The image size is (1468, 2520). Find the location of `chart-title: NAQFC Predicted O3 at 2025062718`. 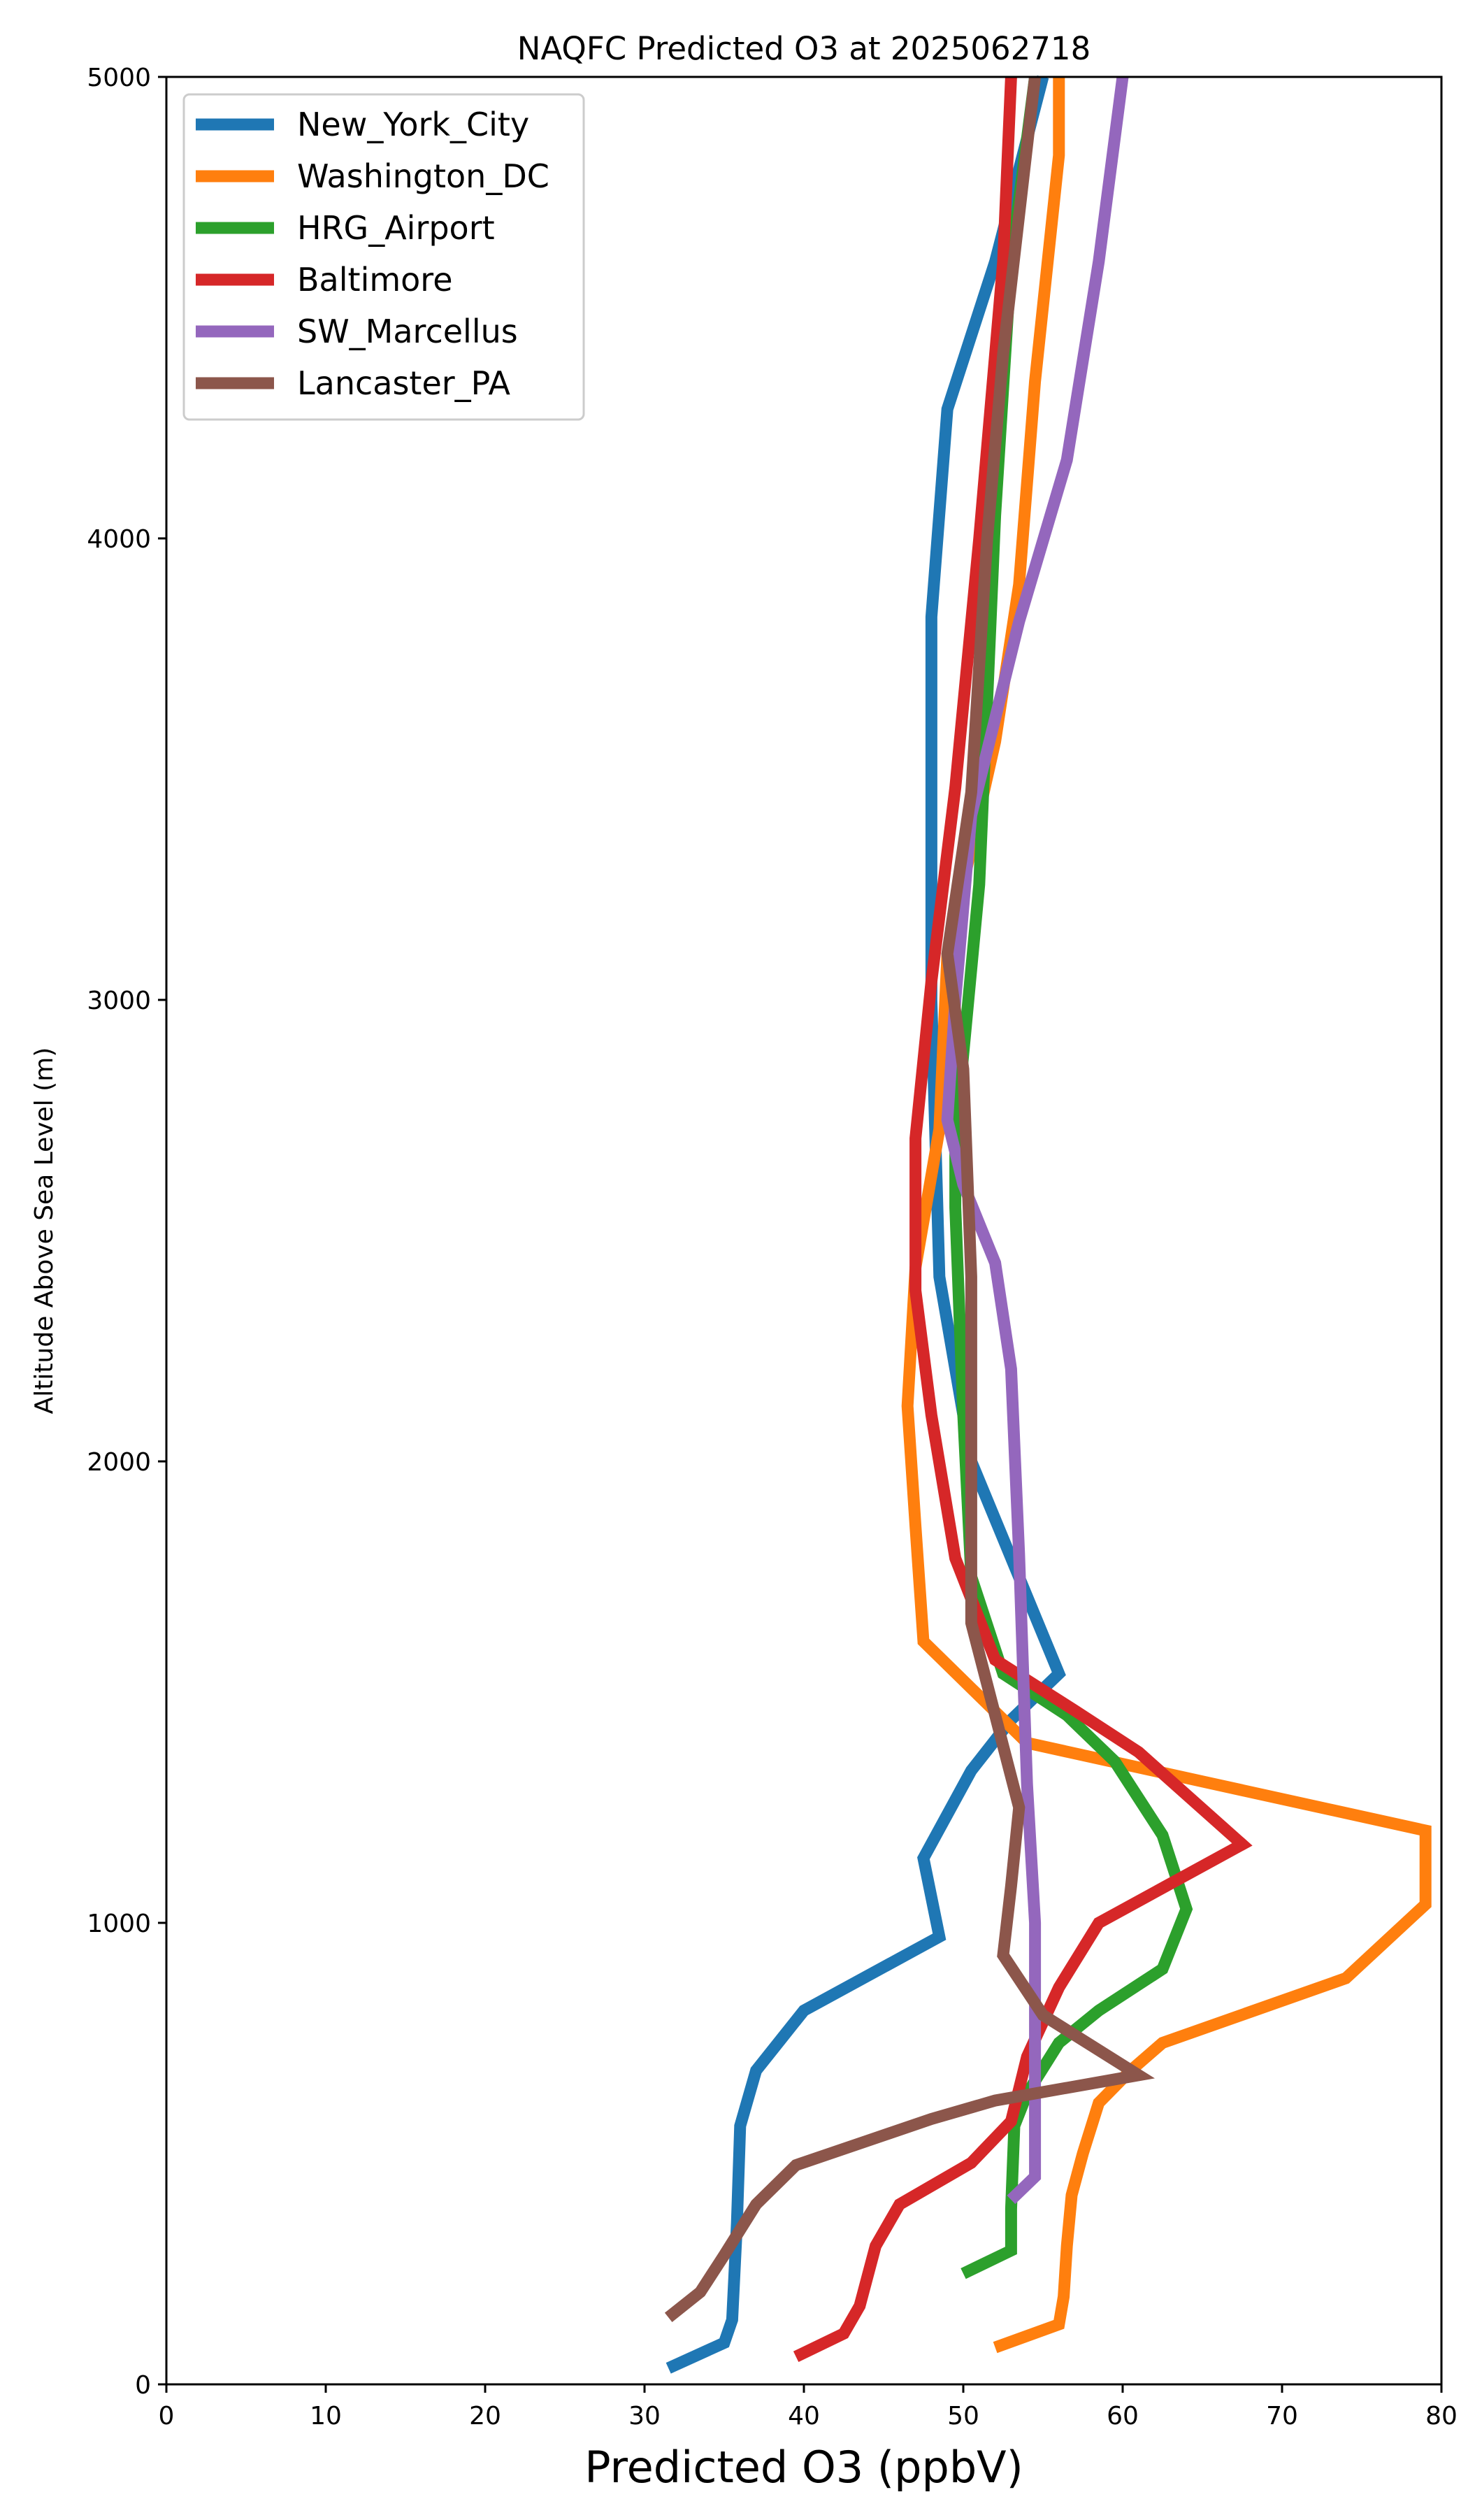

chart-title: NAQFC Predicted O3 at 2025062718 is located at coordinates (804, 48).